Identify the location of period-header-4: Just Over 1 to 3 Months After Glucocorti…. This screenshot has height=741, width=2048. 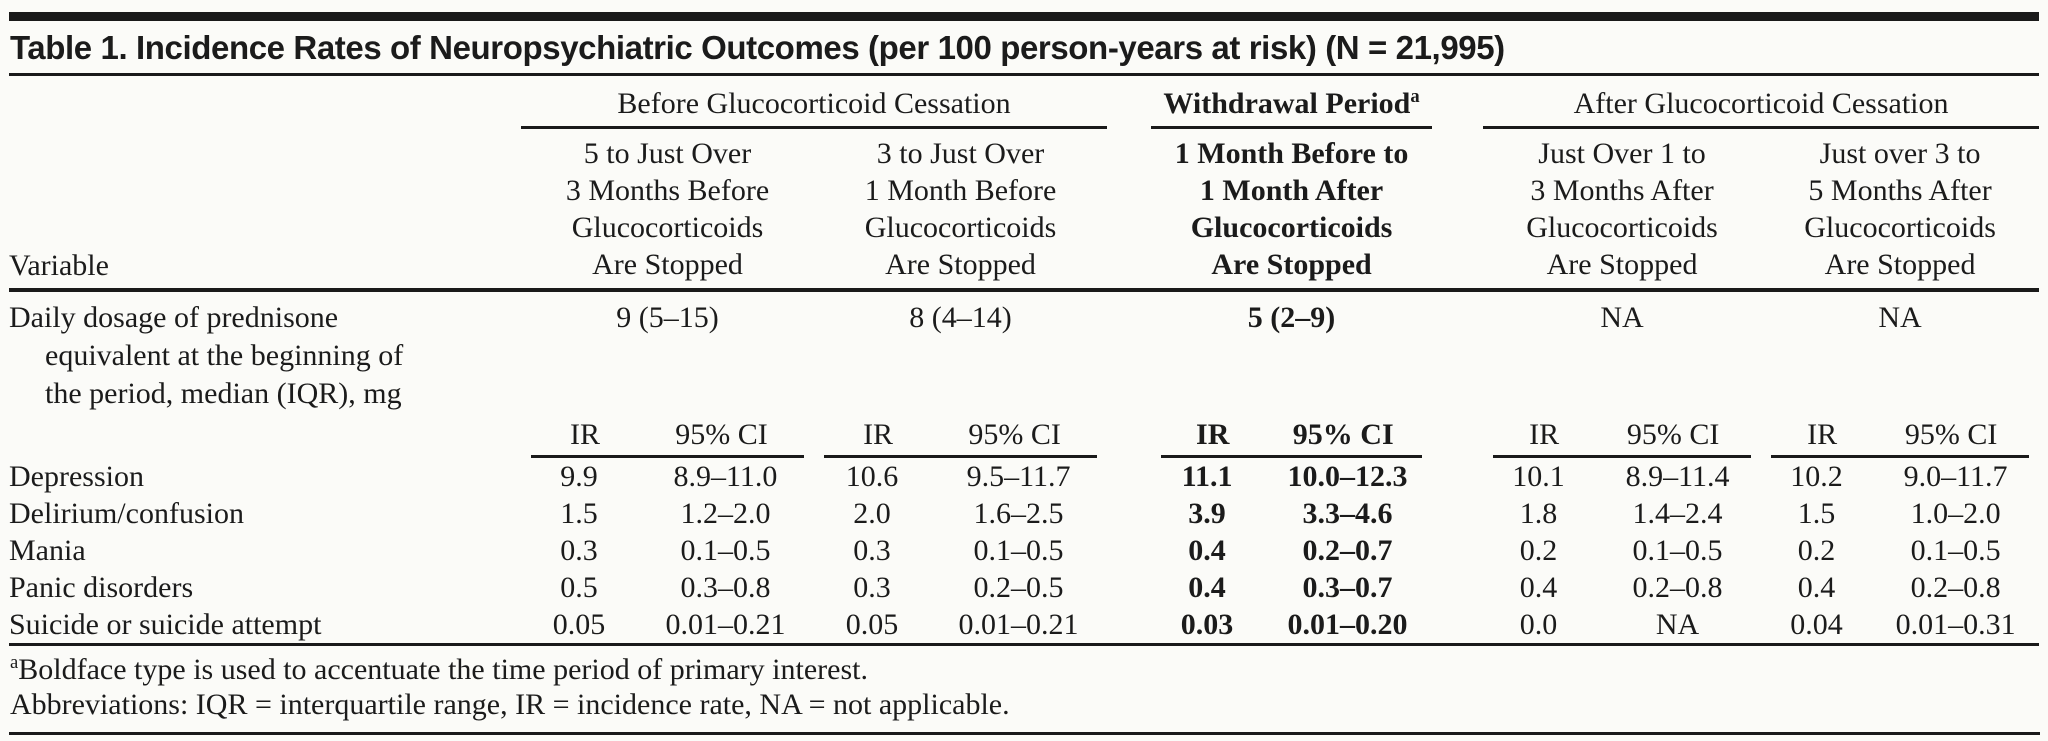
(1622, 209).